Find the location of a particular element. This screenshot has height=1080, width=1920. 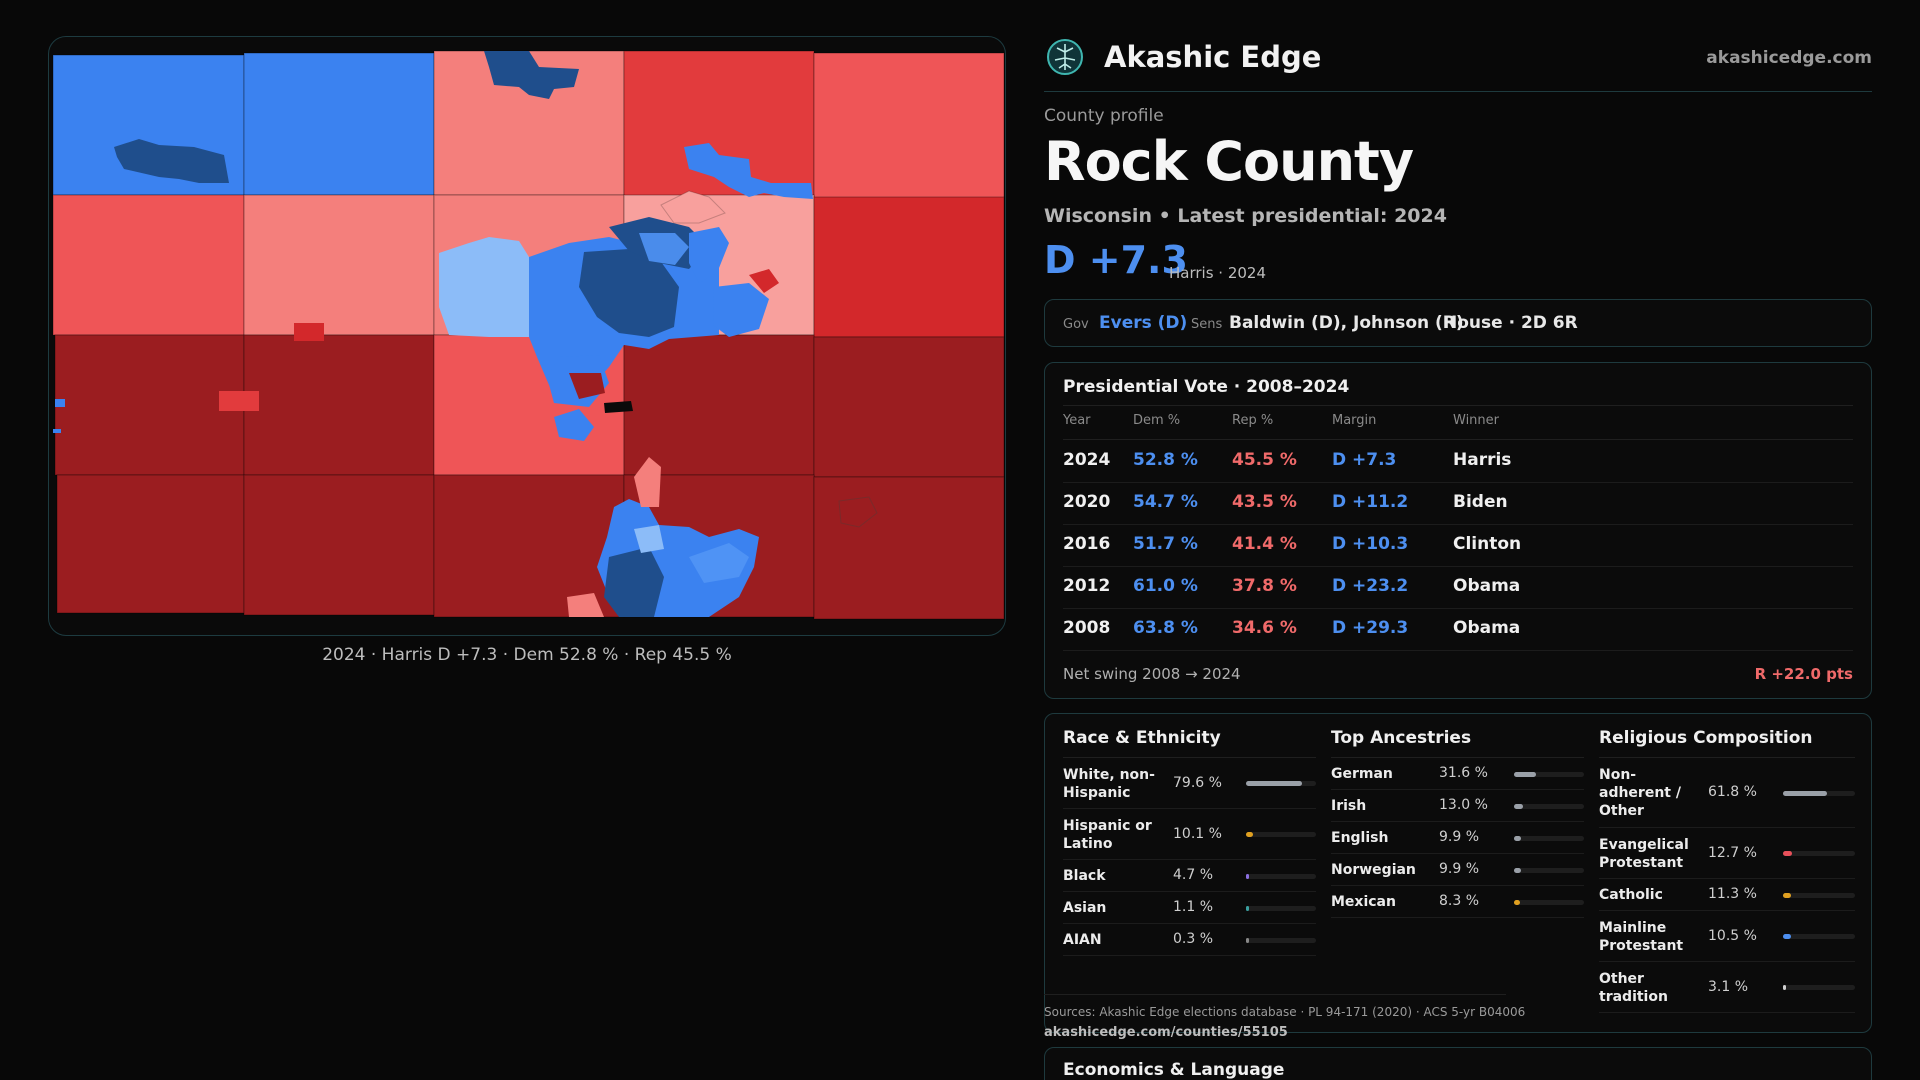

cell-dem: 61.0 % is located at coordinates (1165, 586).